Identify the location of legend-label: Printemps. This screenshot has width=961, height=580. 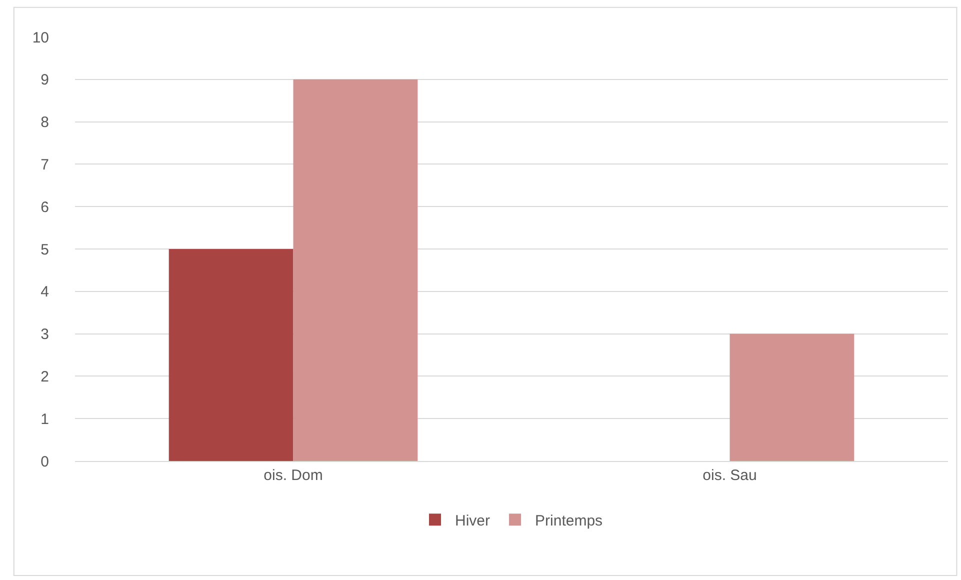
(569, 521).